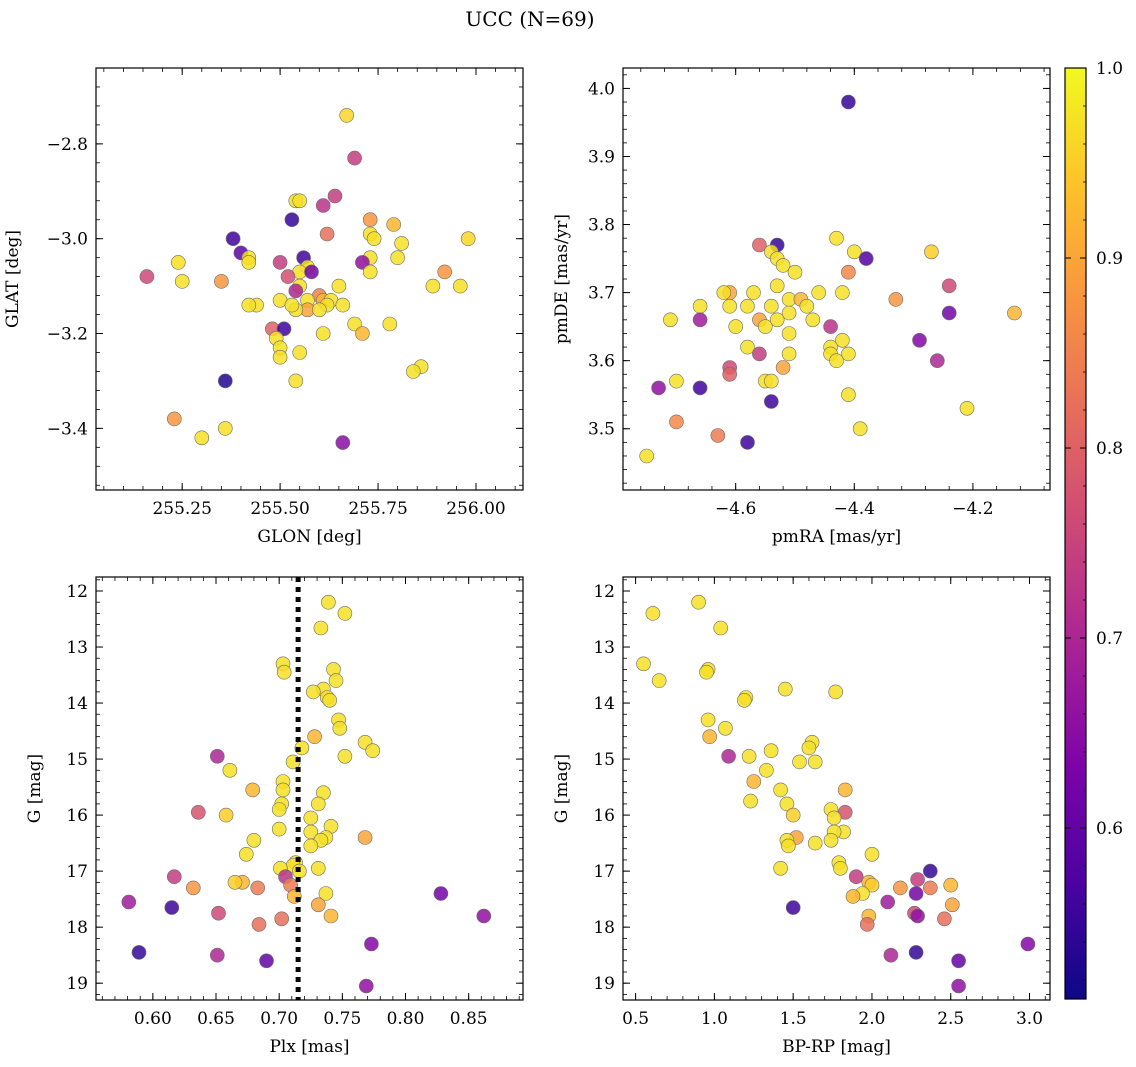  I want to click on y-tick-label: 17, so click(604, 872).